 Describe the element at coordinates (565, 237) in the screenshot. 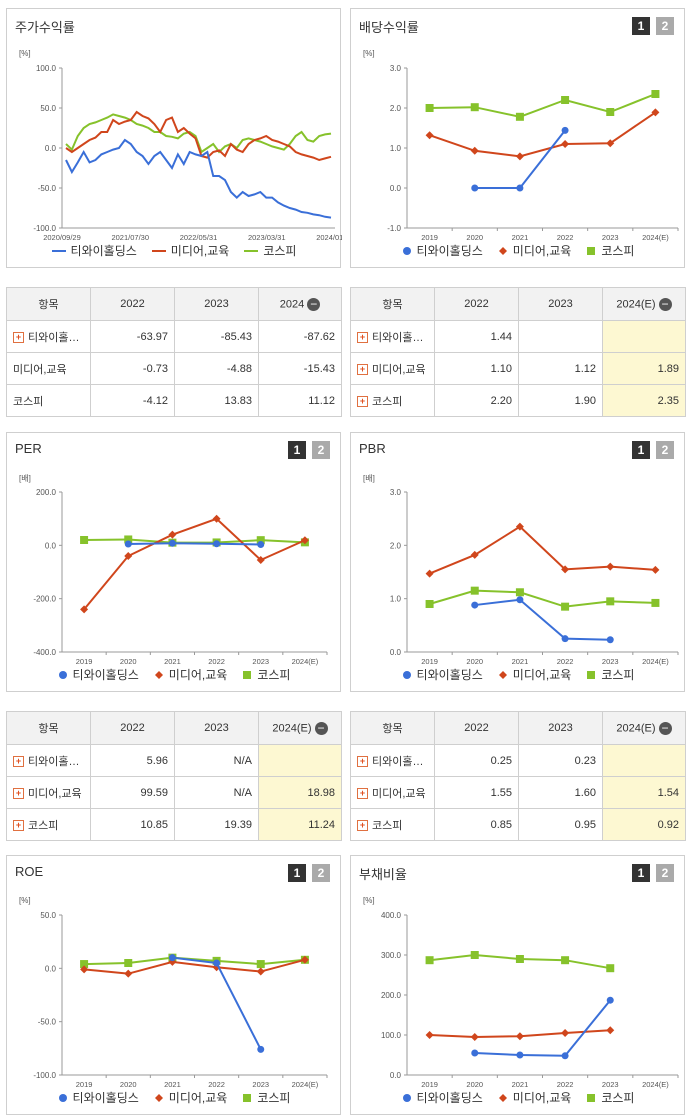

I see `dividend-x-tick-label: 2022` at that location.